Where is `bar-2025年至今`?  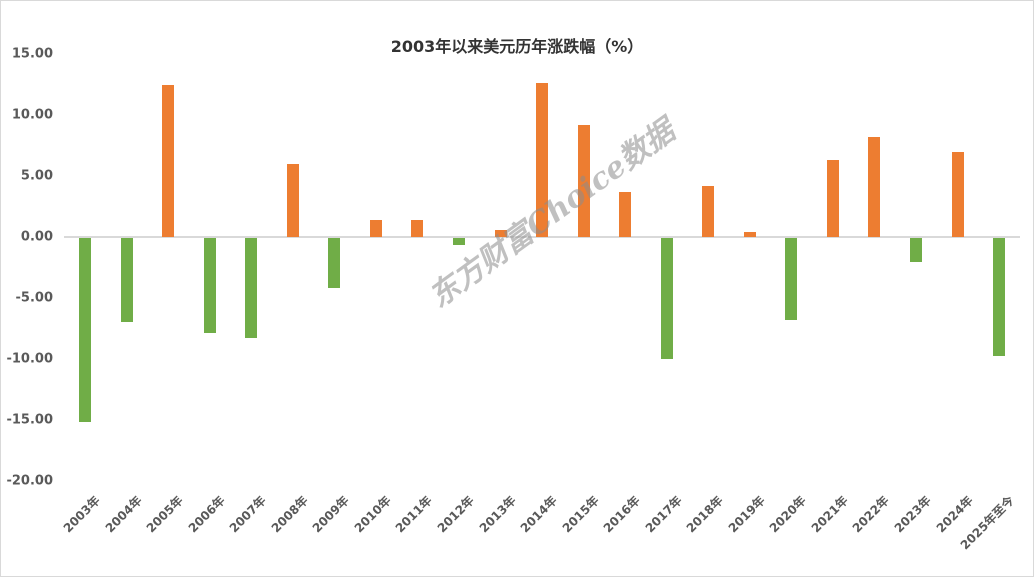
bar-2025年至今 is located at coordinates (999, 297).